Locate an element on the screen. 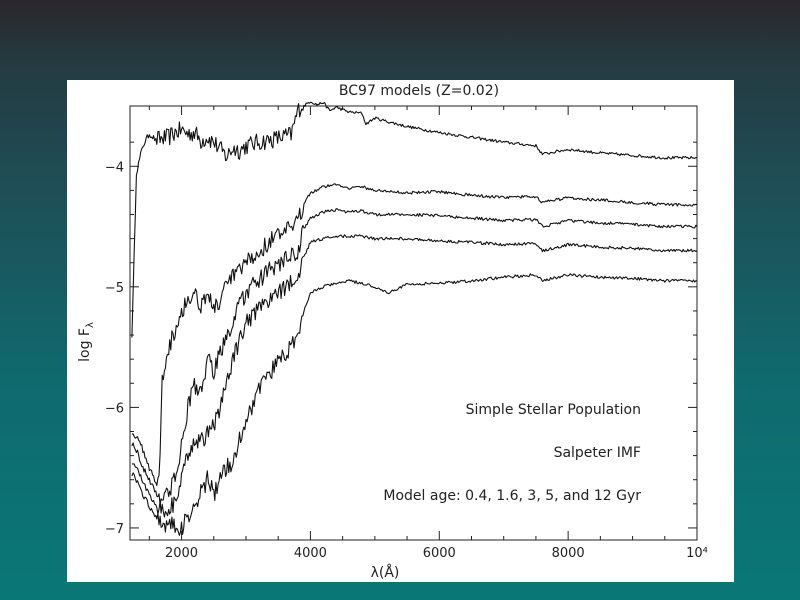 This screenshot has width=800, height=600. y-tick-label: −7 is located at coordinates (114, 529).